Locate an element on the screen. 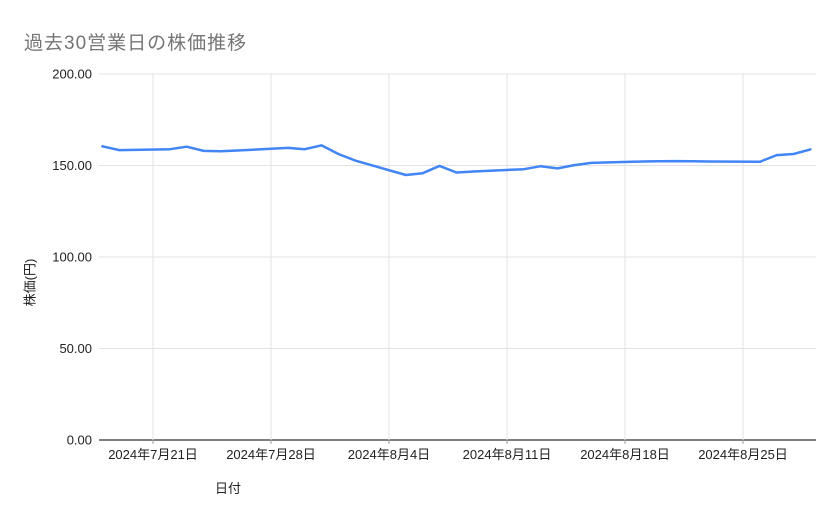  x-tick-label: 2024年8月4日 is located at coordinates (389, 454).